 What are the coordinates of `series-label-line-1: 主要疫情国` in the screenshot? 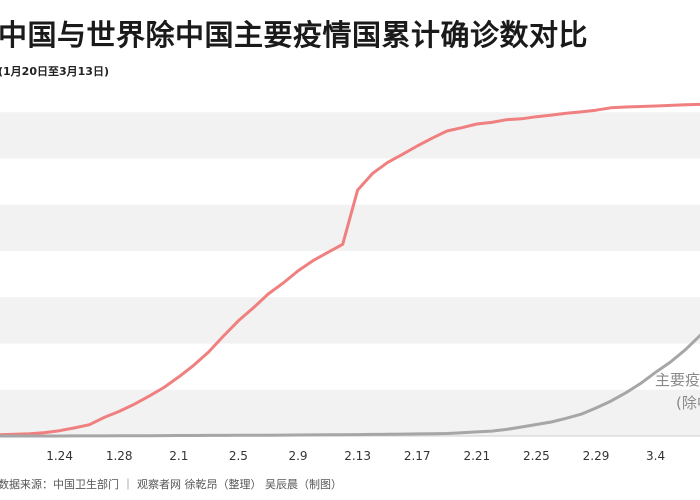 It's located at (677, 380).